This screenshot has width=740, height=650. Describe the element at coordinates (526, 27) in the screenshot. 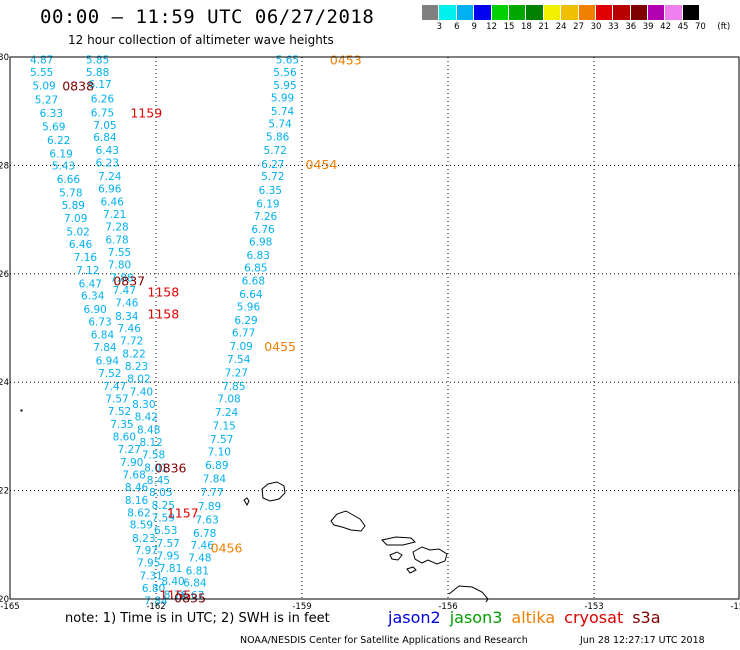

I see `color-scale-tick: 18` at that location.